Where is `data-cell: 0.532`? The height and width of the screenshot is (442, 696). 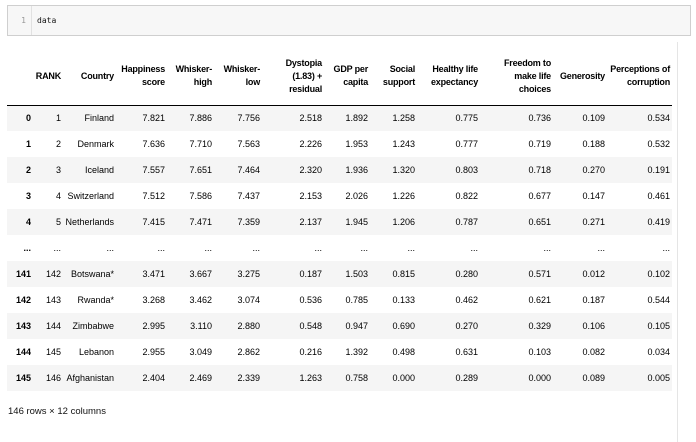 data-cell: 0.532 is located at coordinates (658, 144).